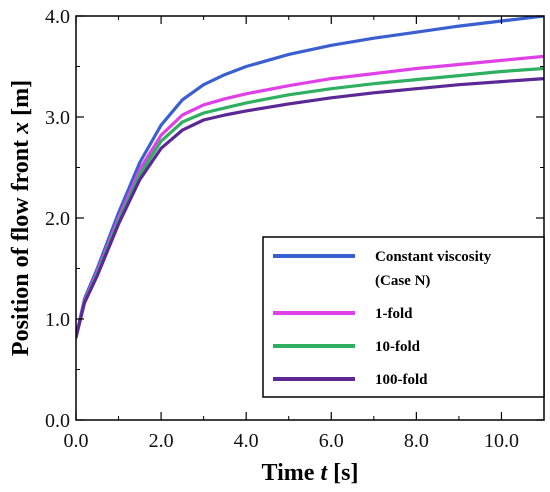 The height and width of the screenshot is (492, 550). What do you see at coordinates (324, 473) in the screenshot?
I see `x-axis-title-var: t` at bounding box center [324, 473].